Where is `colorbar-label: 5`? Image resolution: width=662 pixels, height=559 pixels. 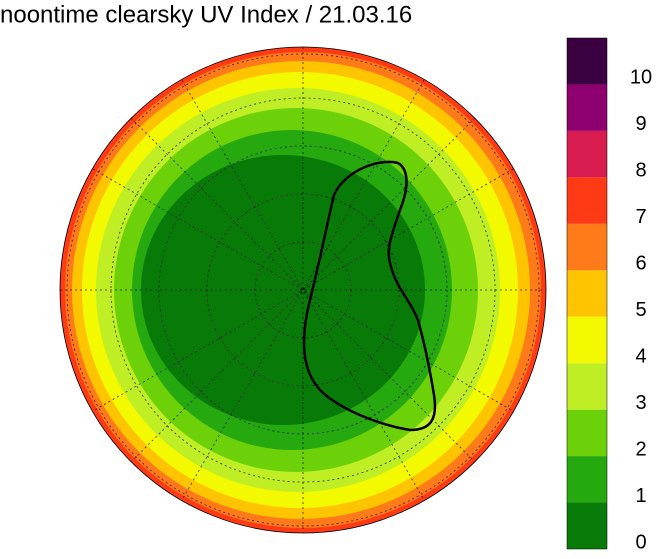
colorbar-label: 5 is located at coordinates (640, 310).